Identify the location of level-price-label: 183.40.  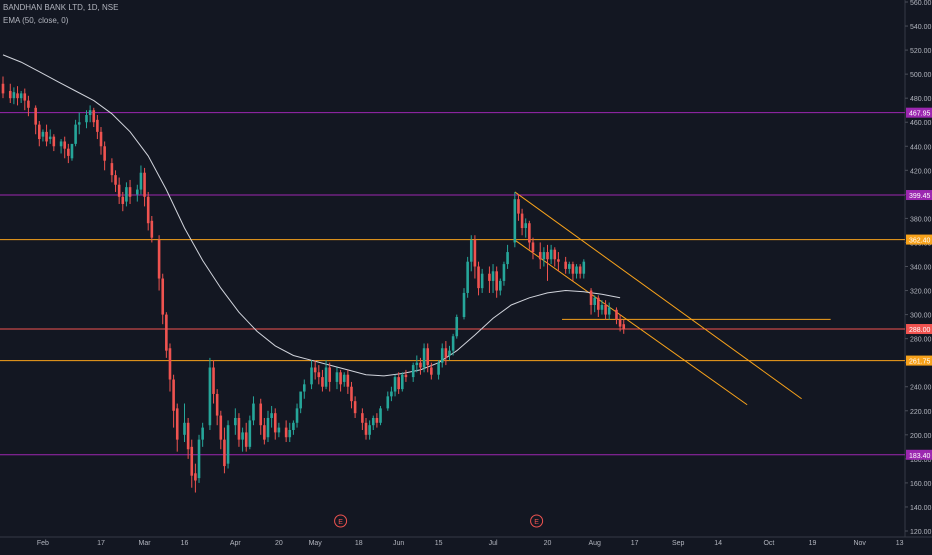
(920, 456).